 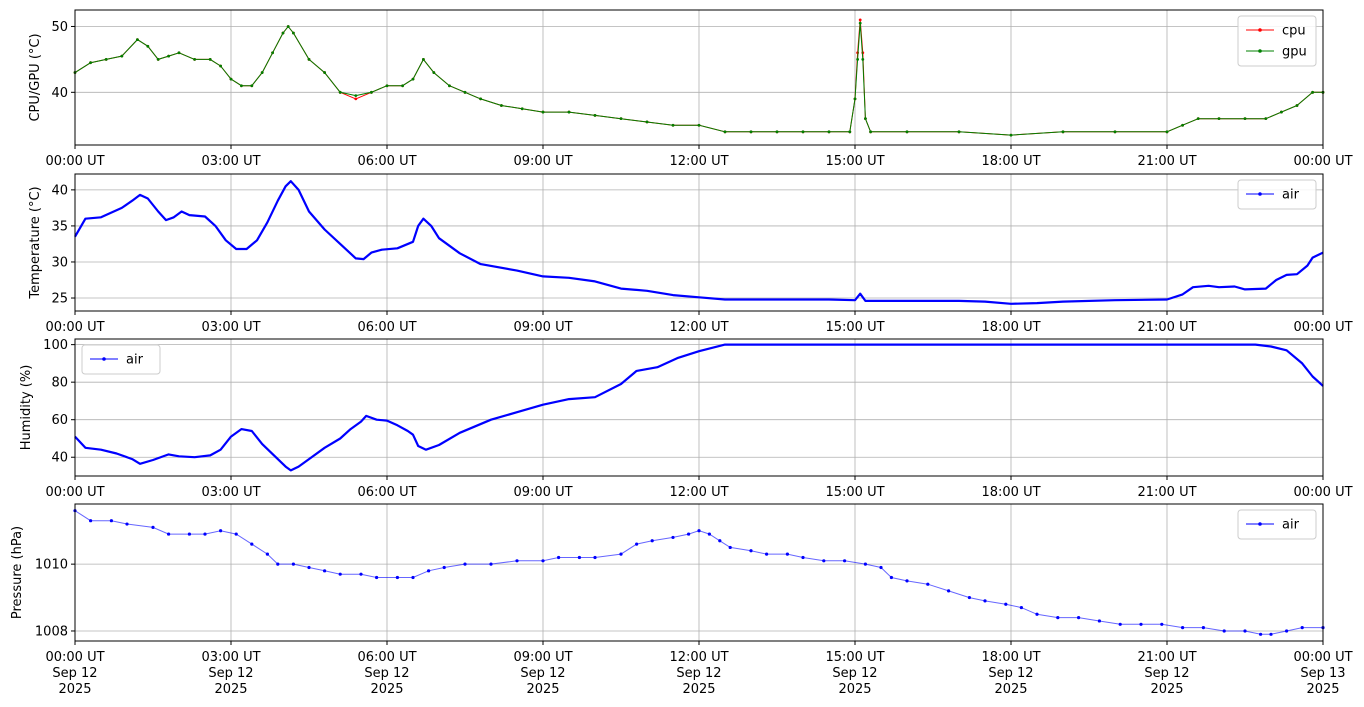 I want to click on panel4-xtick-date-6: Sep 12, so click(x=1010, y=673).